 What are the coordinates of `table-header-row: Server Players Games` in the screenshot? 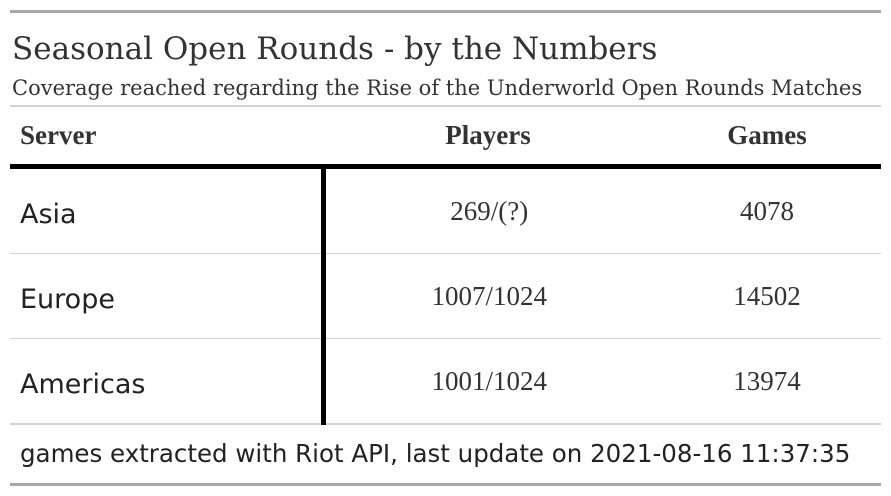 It's located at (445, 138).